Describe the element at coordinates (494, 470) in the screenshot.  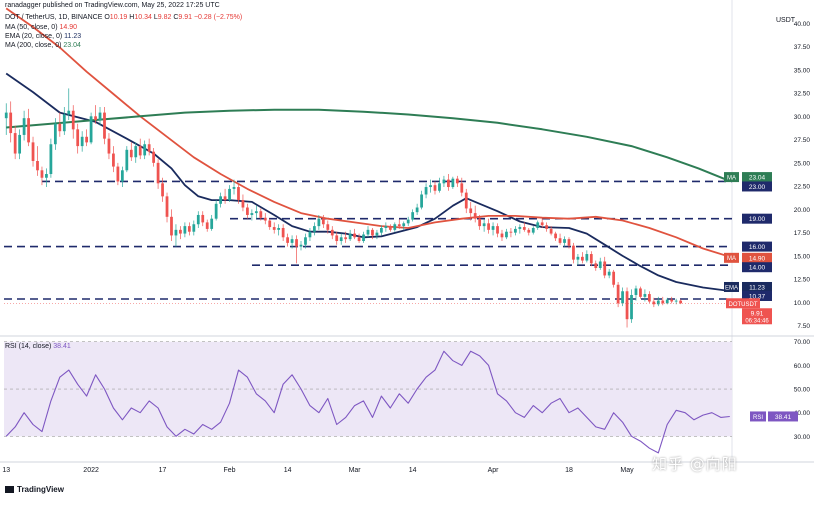
I see `time-tick-label: Apr` at that location.